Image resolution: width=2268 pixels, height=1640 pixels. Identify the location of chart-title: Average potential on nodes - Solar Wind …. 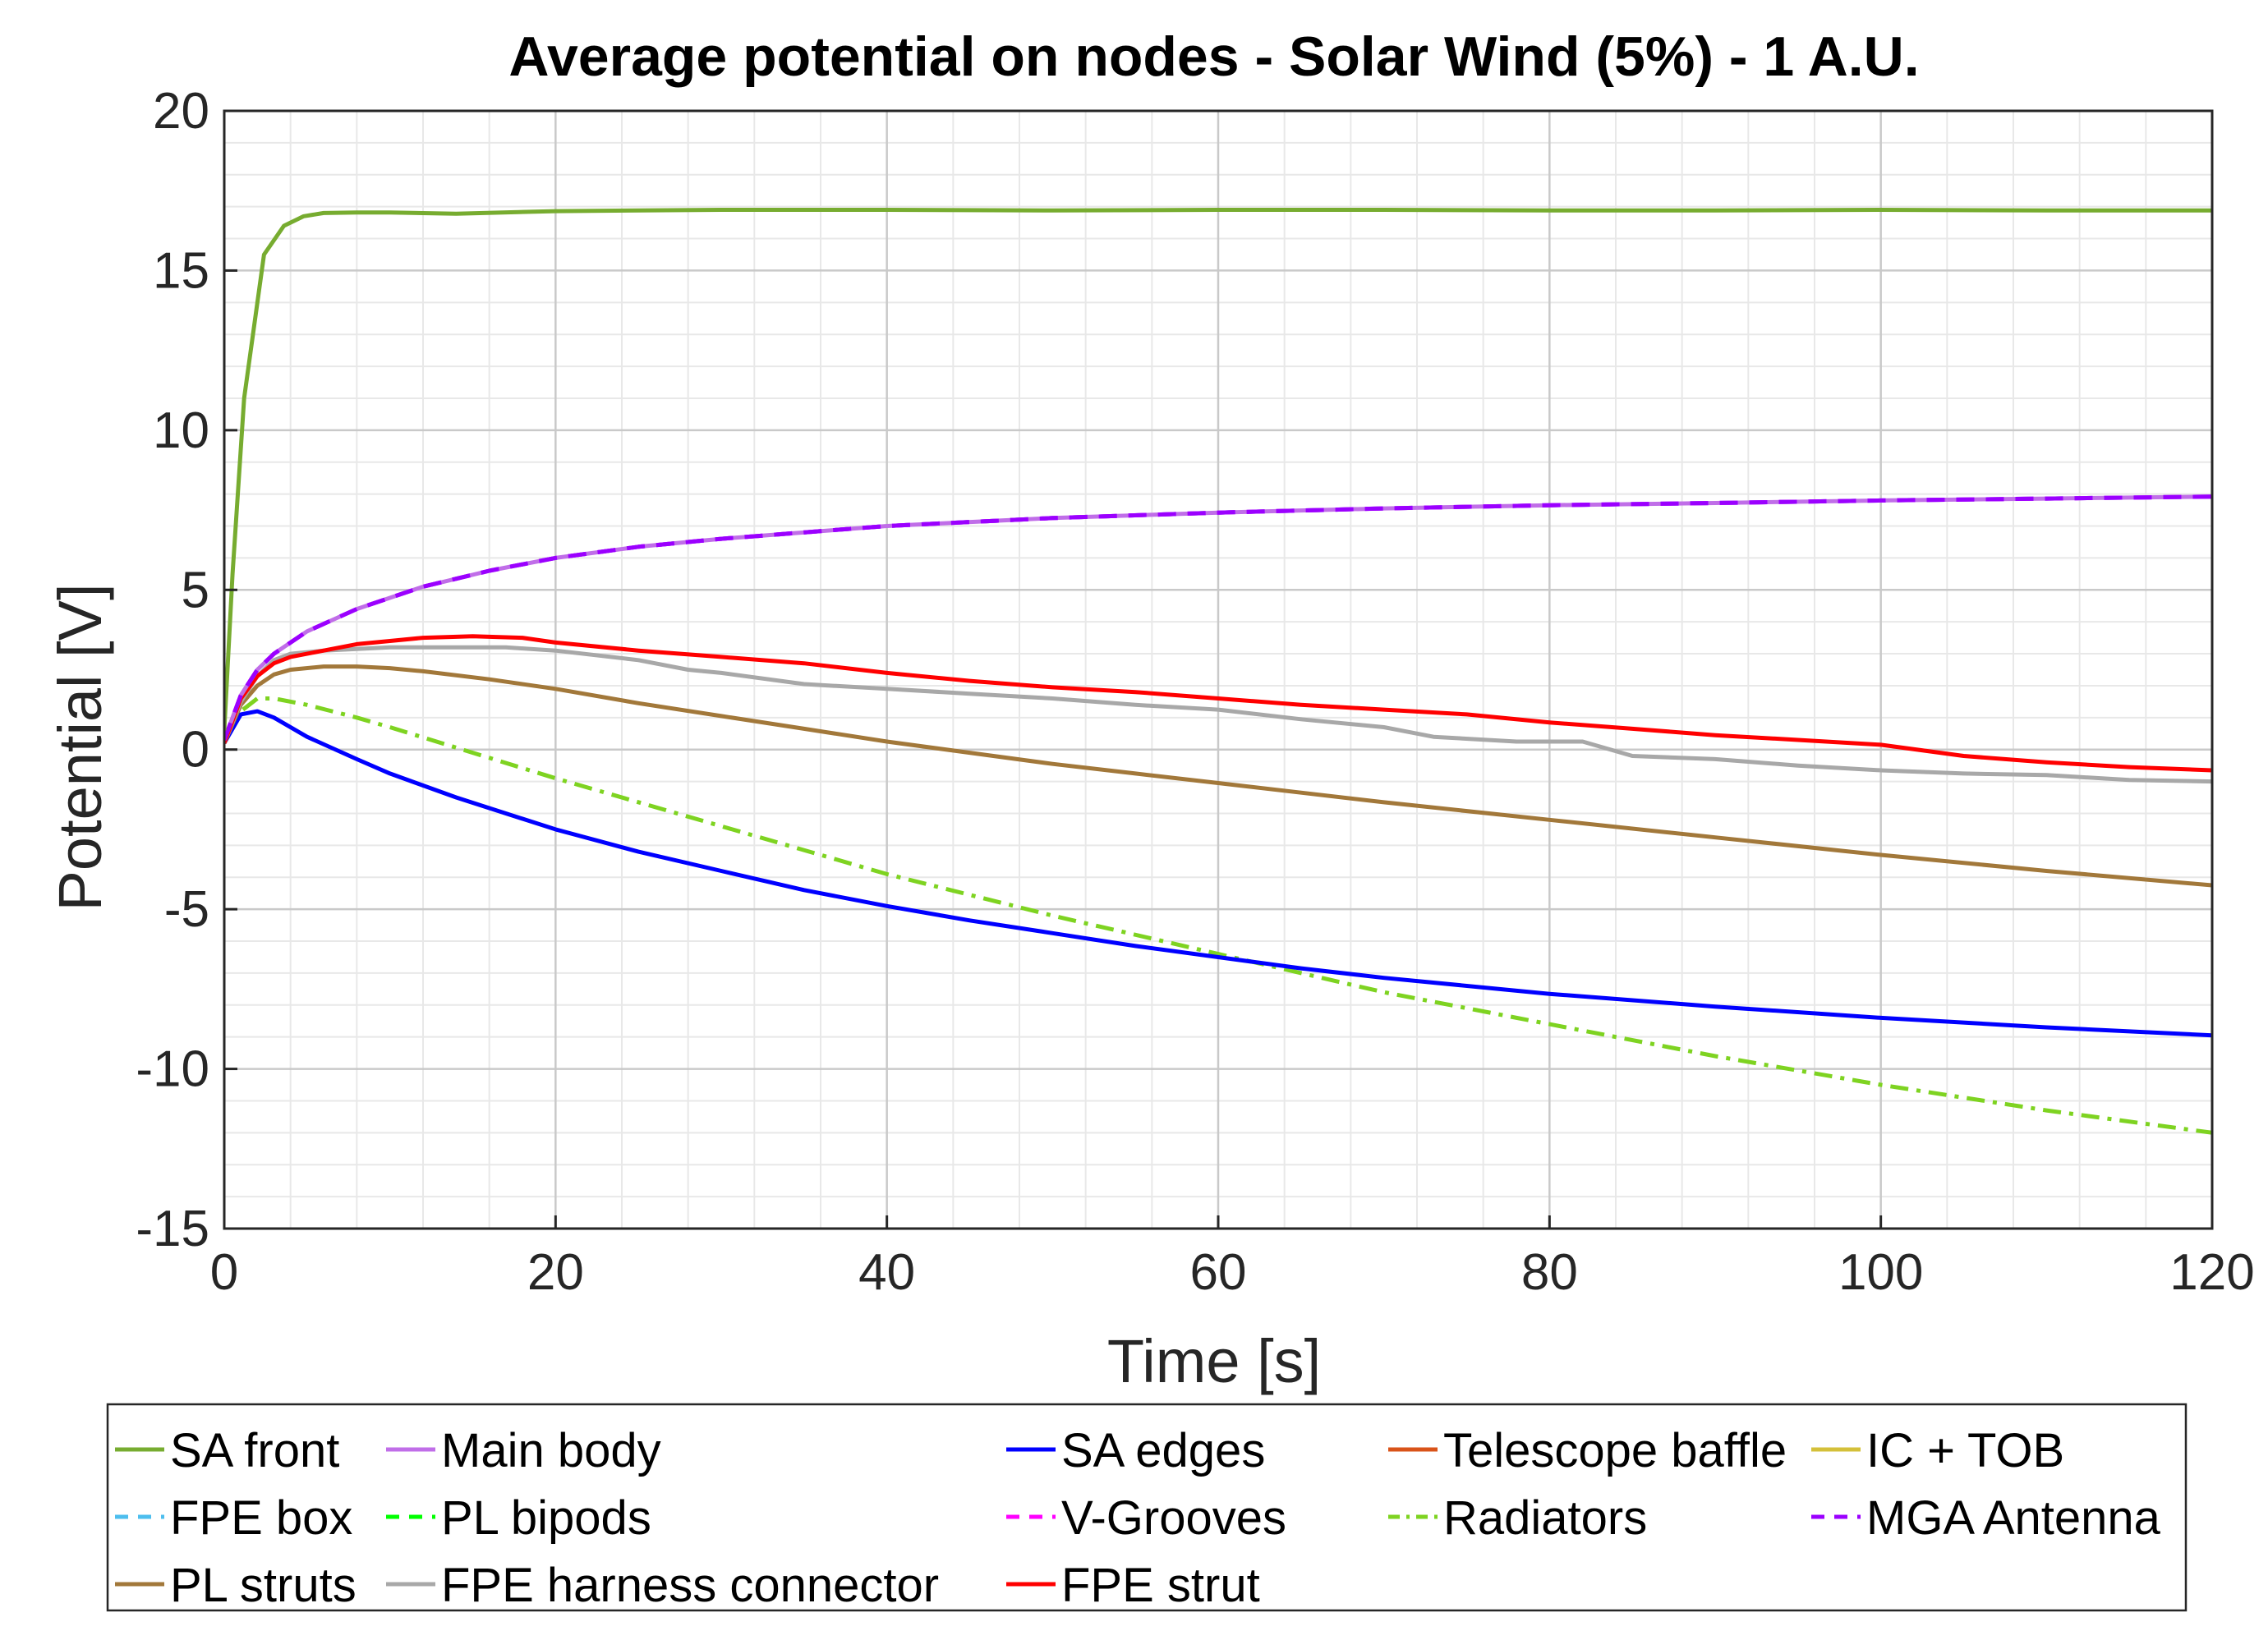
(1213, 56).